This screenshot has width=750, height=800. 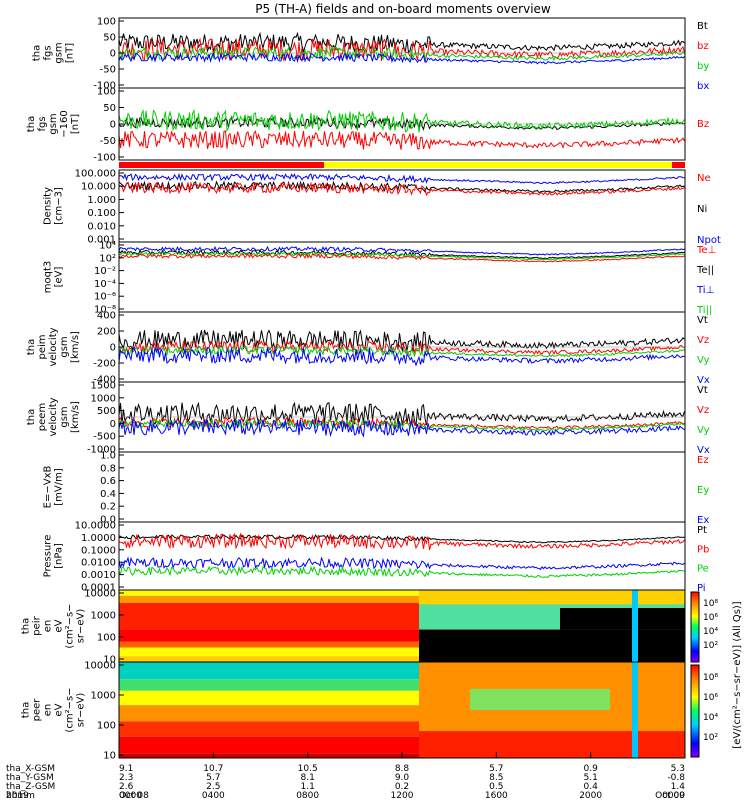 I want to click on series-line-black, so click(x=402, y=538).